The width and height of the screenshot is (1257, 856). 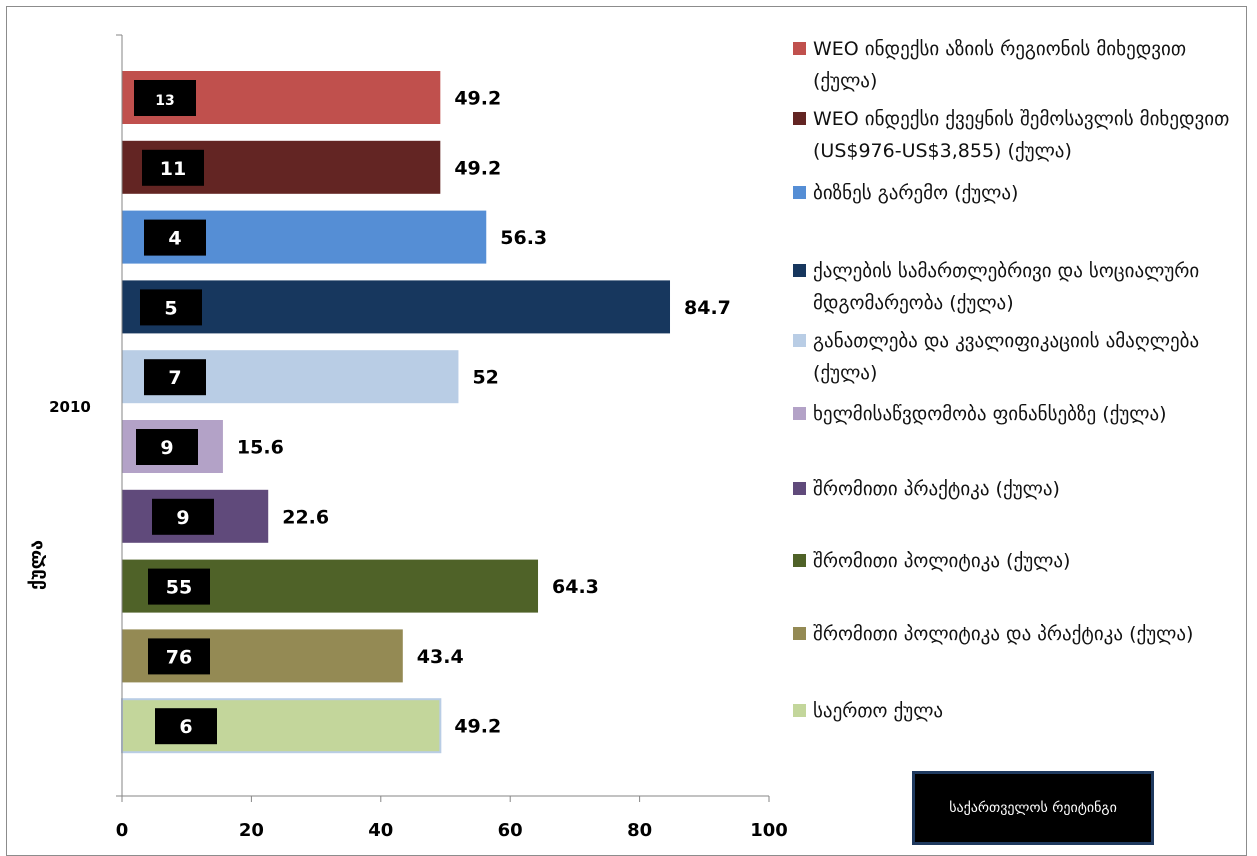 I want to click on value-label: 52, so click(x=485, y=378).